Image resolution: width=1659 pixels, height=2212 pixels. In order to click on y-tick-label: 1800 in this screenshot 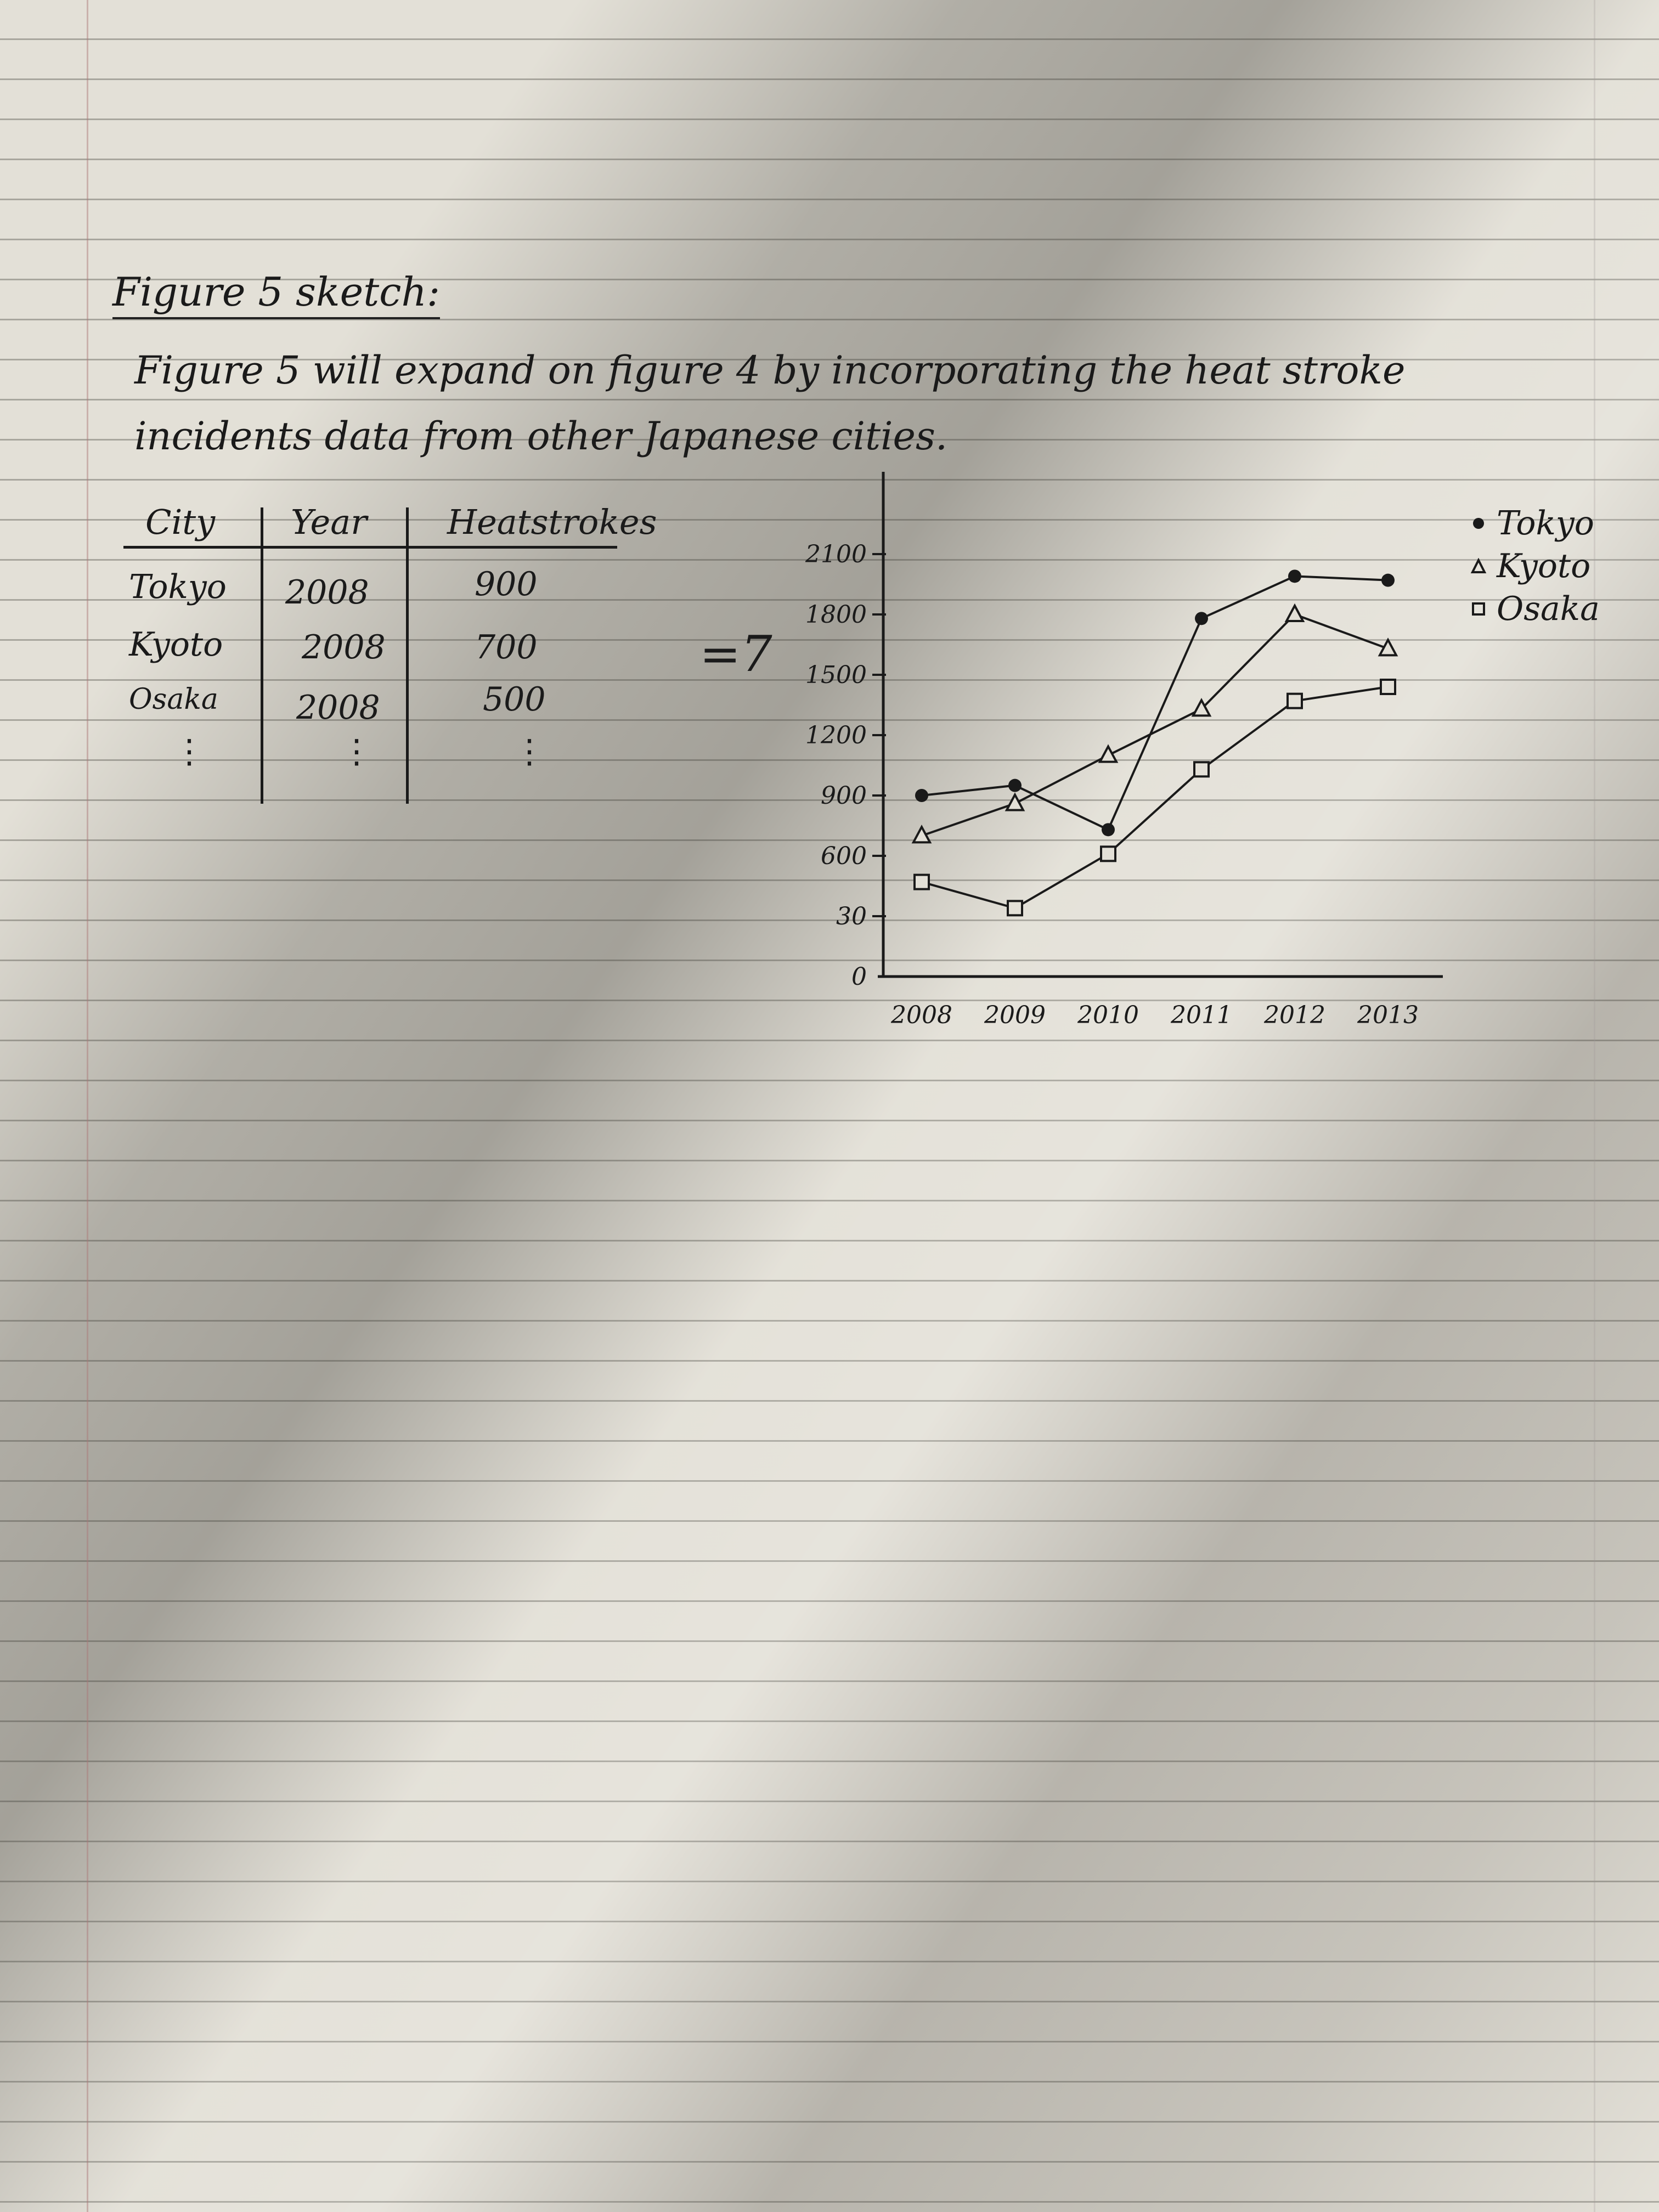, I will do `click(836, 615)`.